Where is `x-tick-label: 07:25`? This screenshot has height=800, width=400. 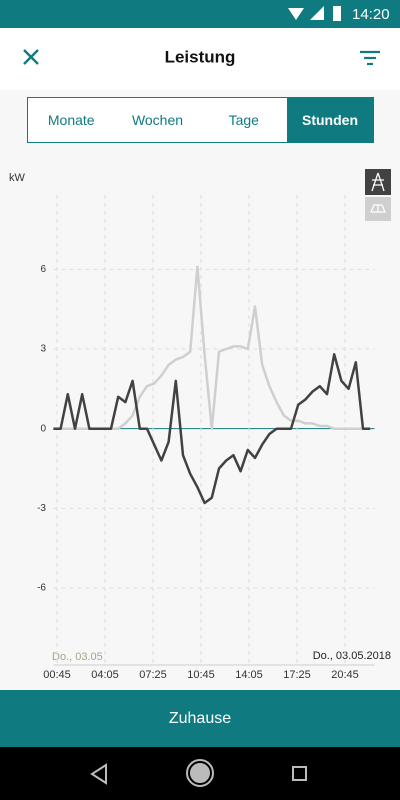 x-tick-label: 07:25 is located at coordinates (153, 675).